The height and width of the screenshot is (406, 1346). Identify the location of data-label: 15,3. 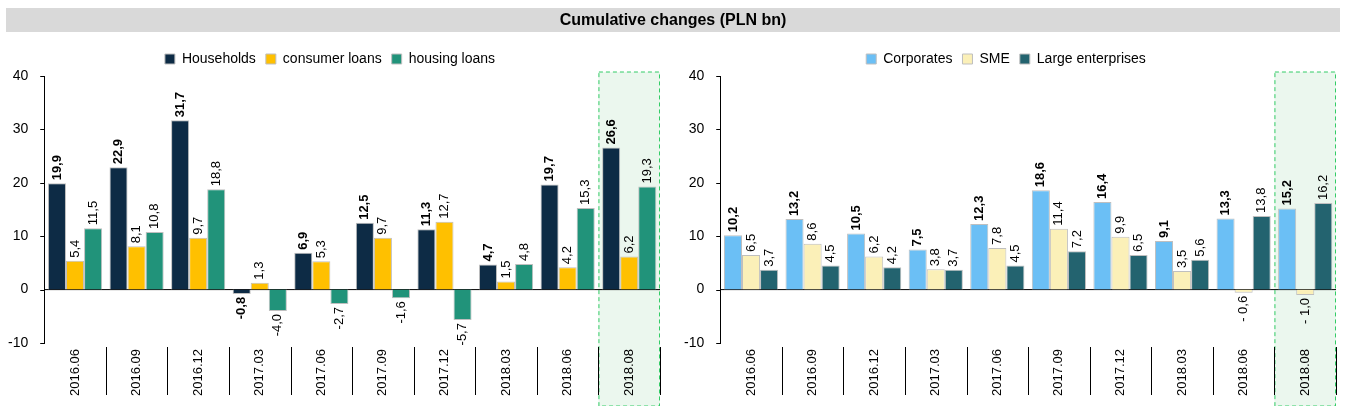
(585, 192).